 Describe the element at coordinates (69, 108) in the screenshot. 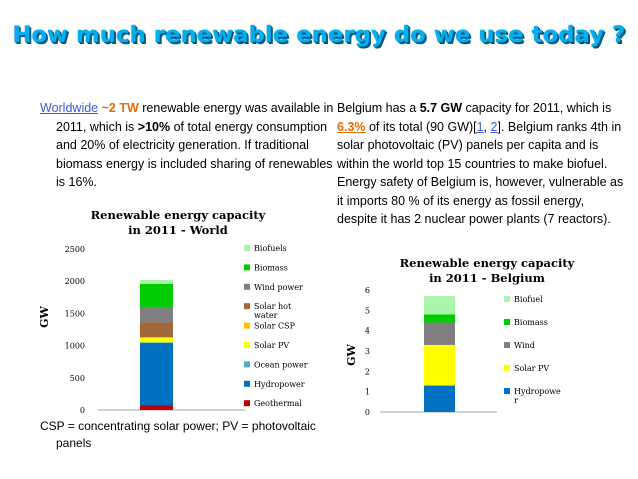

I see `worldwide-link: Worldwide` at that location.